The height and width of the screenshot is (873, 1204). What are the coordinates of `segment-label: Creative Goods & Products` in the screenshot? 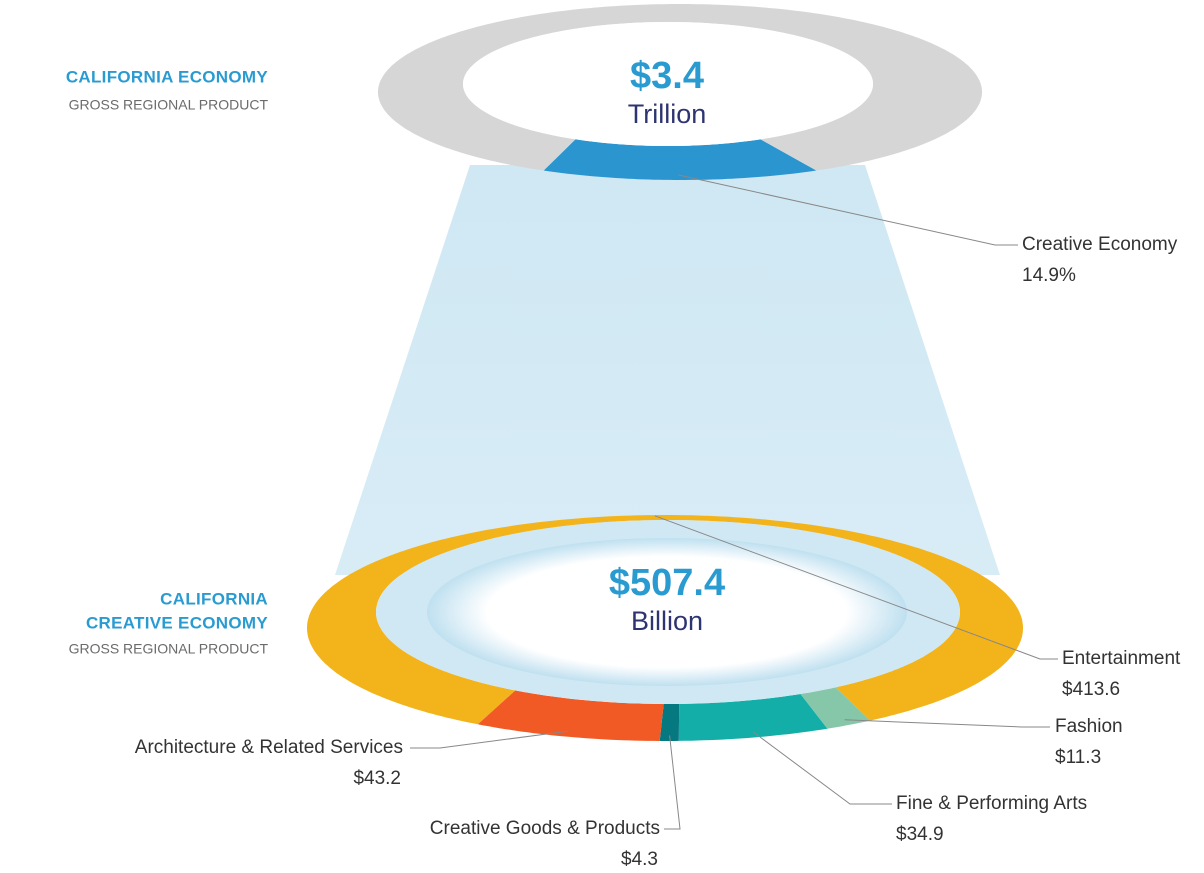 It's located at (545, 828).